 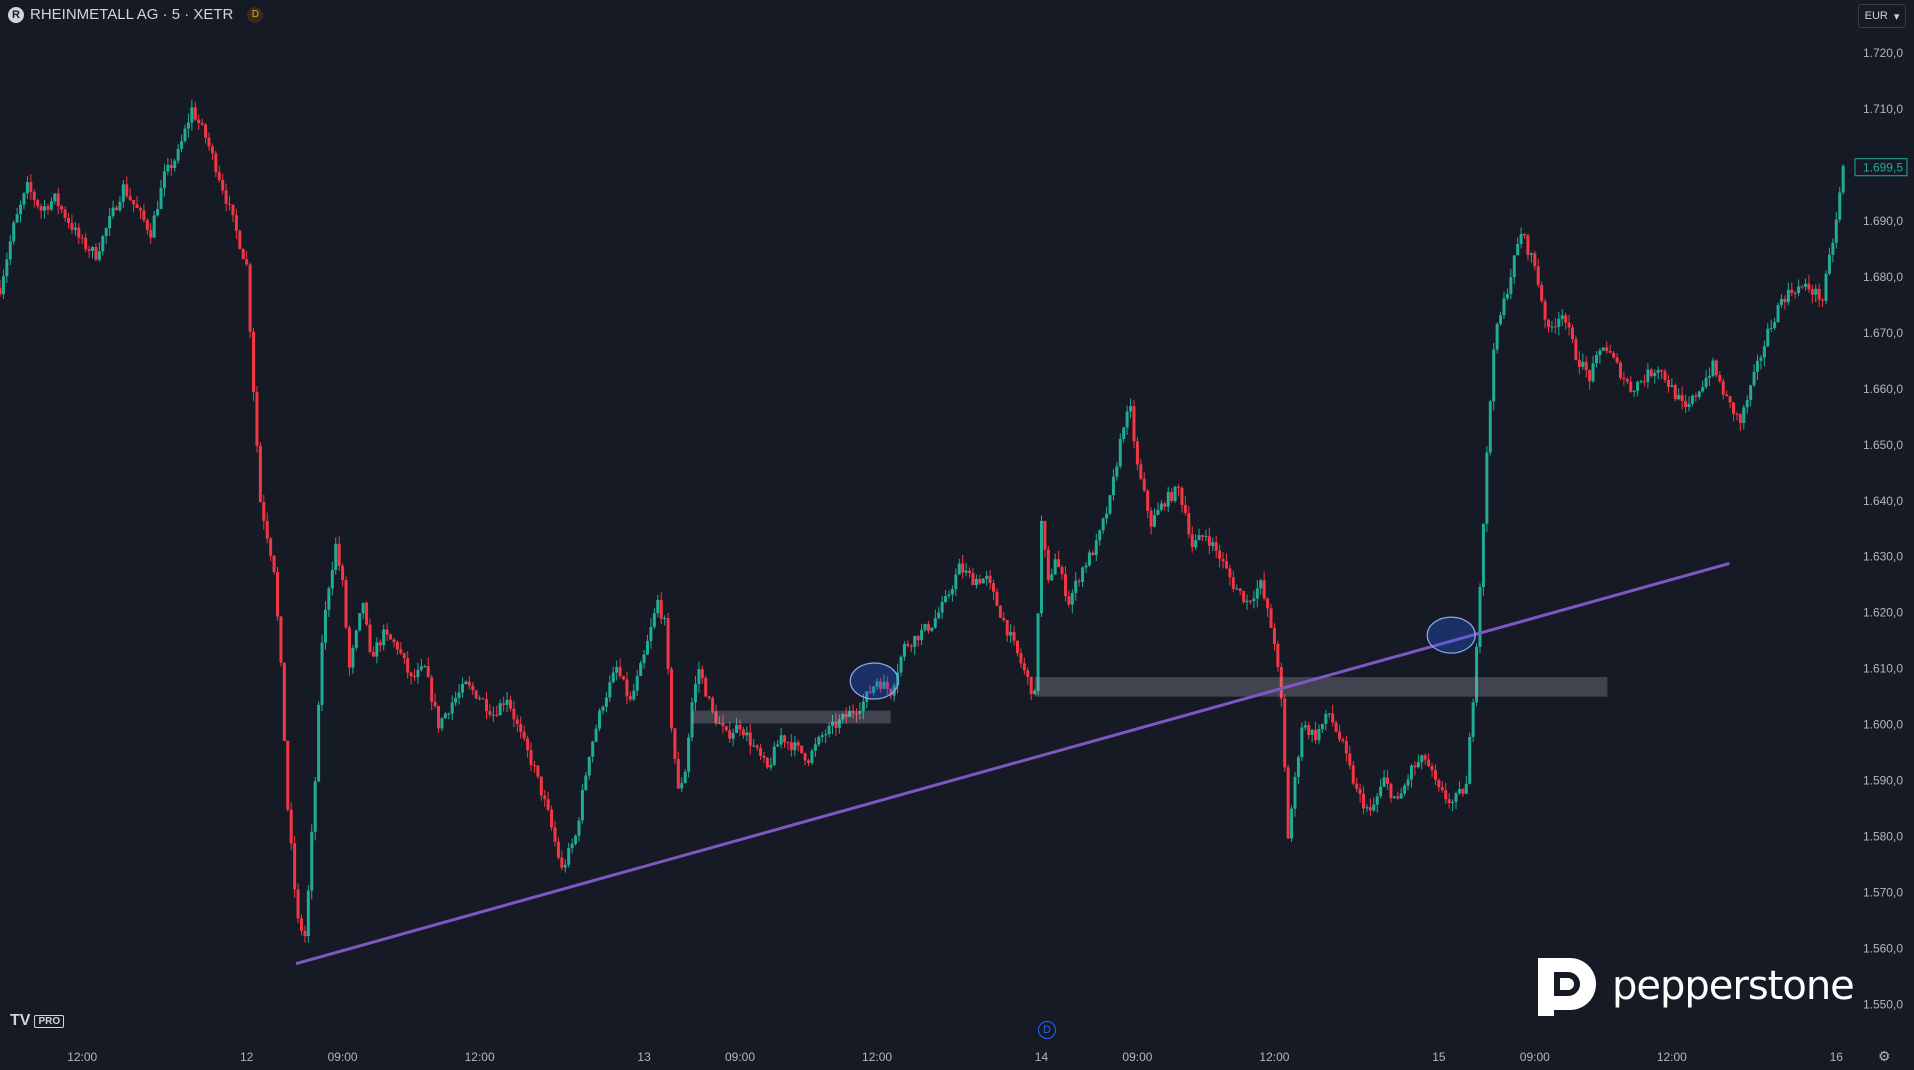 I want to click on dividend-marker: D, so click(x=1047, y=1030).